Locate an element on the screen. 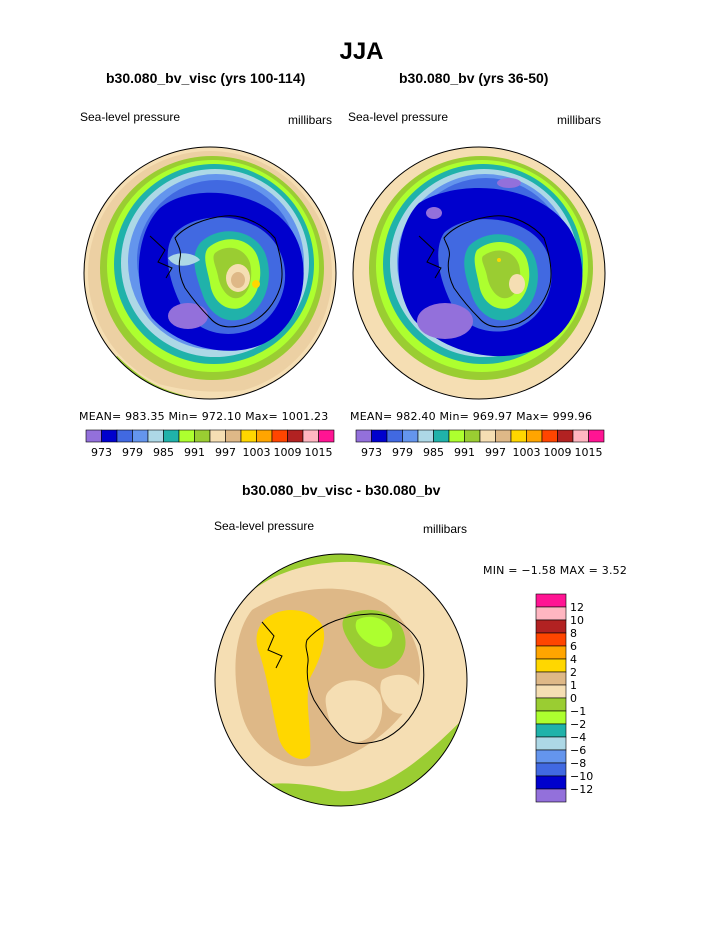  panel-3-colorbar-label: −10 is located at coordinates (581, 776).